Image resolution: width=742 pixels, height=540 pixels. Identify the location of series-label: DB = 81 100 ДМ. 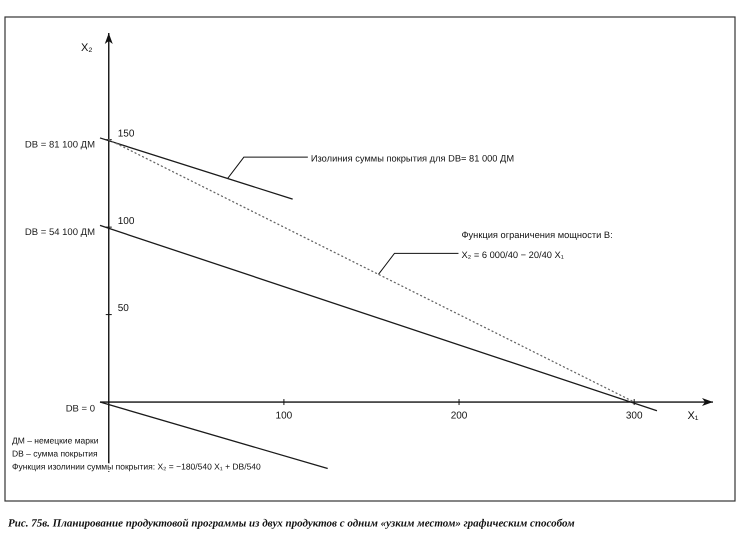
(60, 144).